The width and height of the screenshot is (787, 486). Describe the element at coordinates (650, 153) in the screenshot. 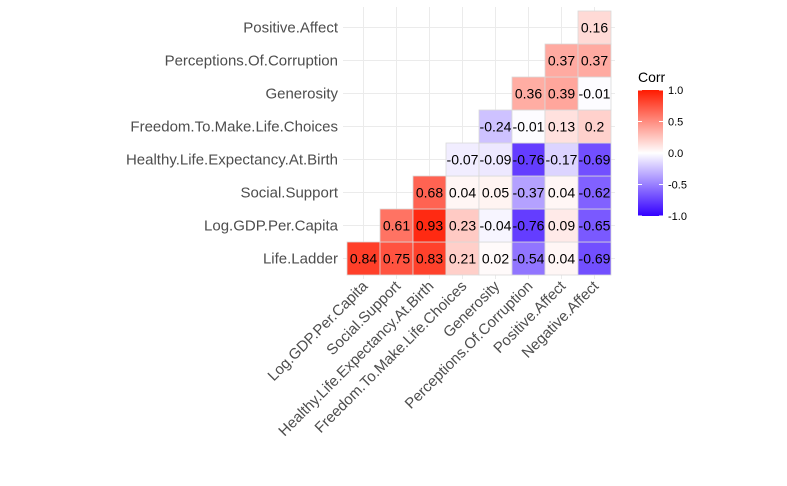

I see `legend-colorbar` at that location.